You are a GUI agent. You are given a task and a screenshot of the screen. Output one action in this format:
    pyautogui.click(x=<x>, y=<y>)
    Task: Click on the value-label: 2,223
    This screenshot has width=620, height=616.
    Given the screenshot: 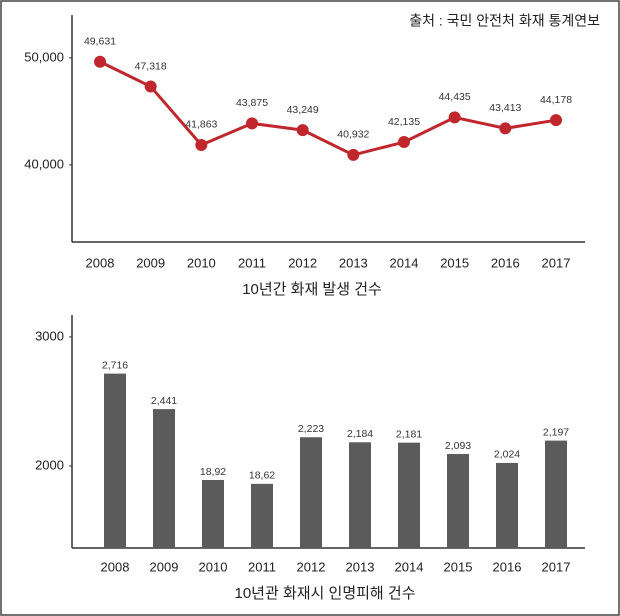 What is the action you would take?
    pyautogui.click(x=311, y=429)
    